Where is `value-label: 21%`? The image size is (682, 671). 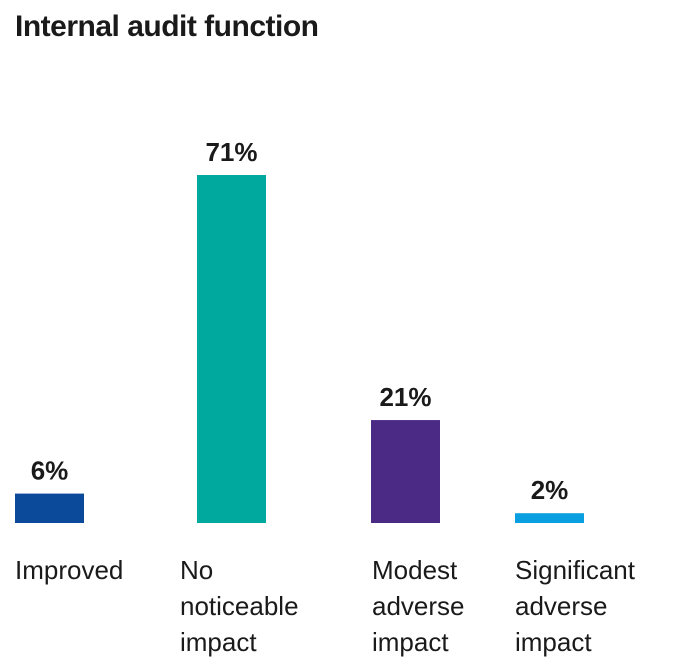 value-label: 21% is located at coordinates (405, 397).